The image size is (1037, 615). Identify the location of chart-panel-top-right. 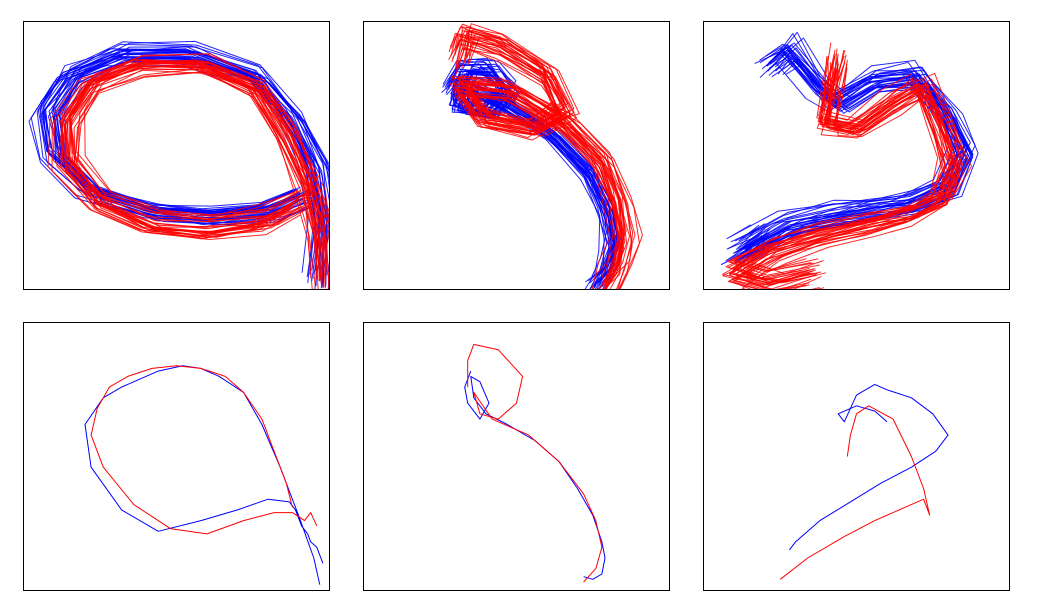
(856, 155).